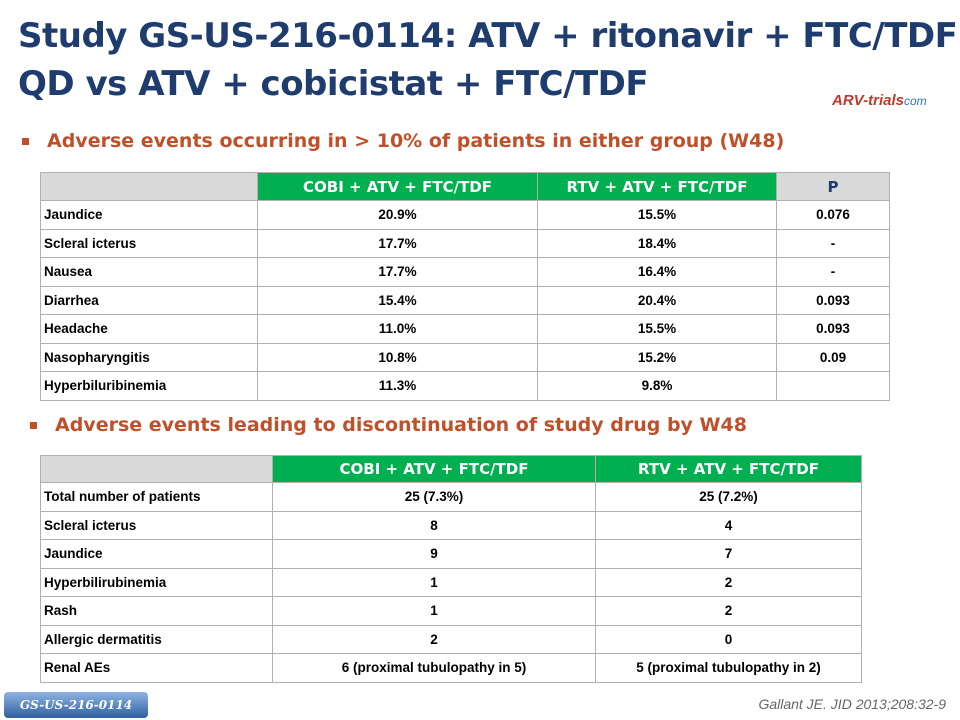 The image size is (960, 720). What do you see at coordinates (333, 84) in the screenshot?
I see `title-line: QD vs ATV + cobicistat + FTC/TDF` at bounding box center [333, 84].